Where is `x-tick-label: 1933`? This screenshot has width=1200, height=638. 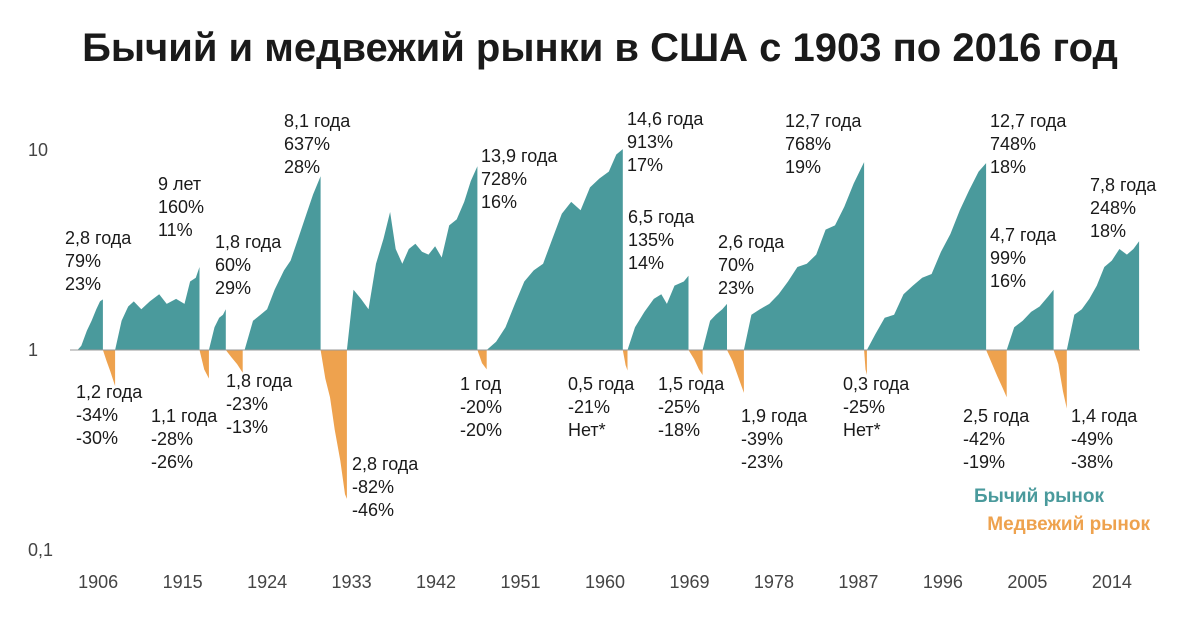
x-tick-label: 1933 is located at coordinates (352, 582).